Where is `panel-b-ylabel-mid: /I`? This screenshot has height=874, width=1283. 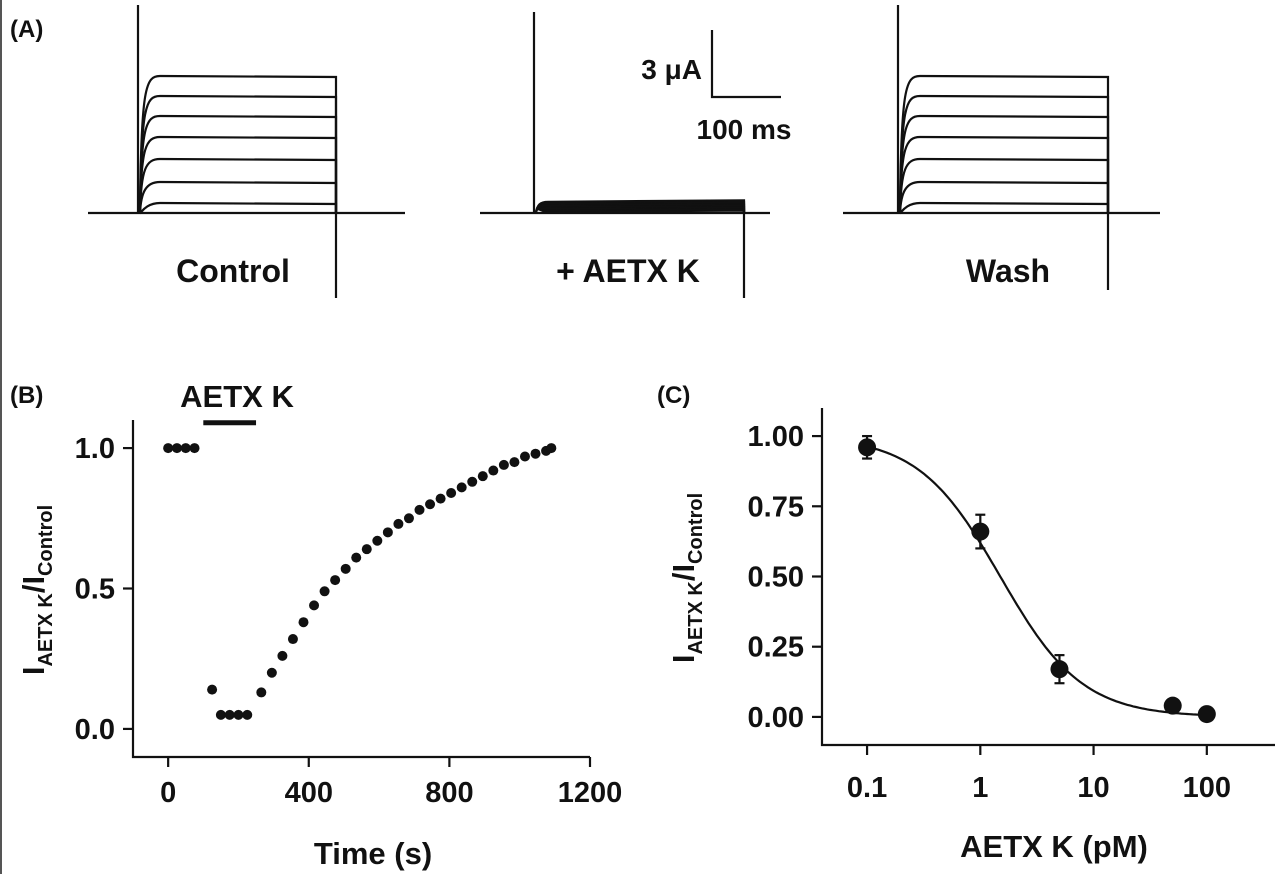 panel-b-ylabel-mid: /I is located at coordinates (33, 584).